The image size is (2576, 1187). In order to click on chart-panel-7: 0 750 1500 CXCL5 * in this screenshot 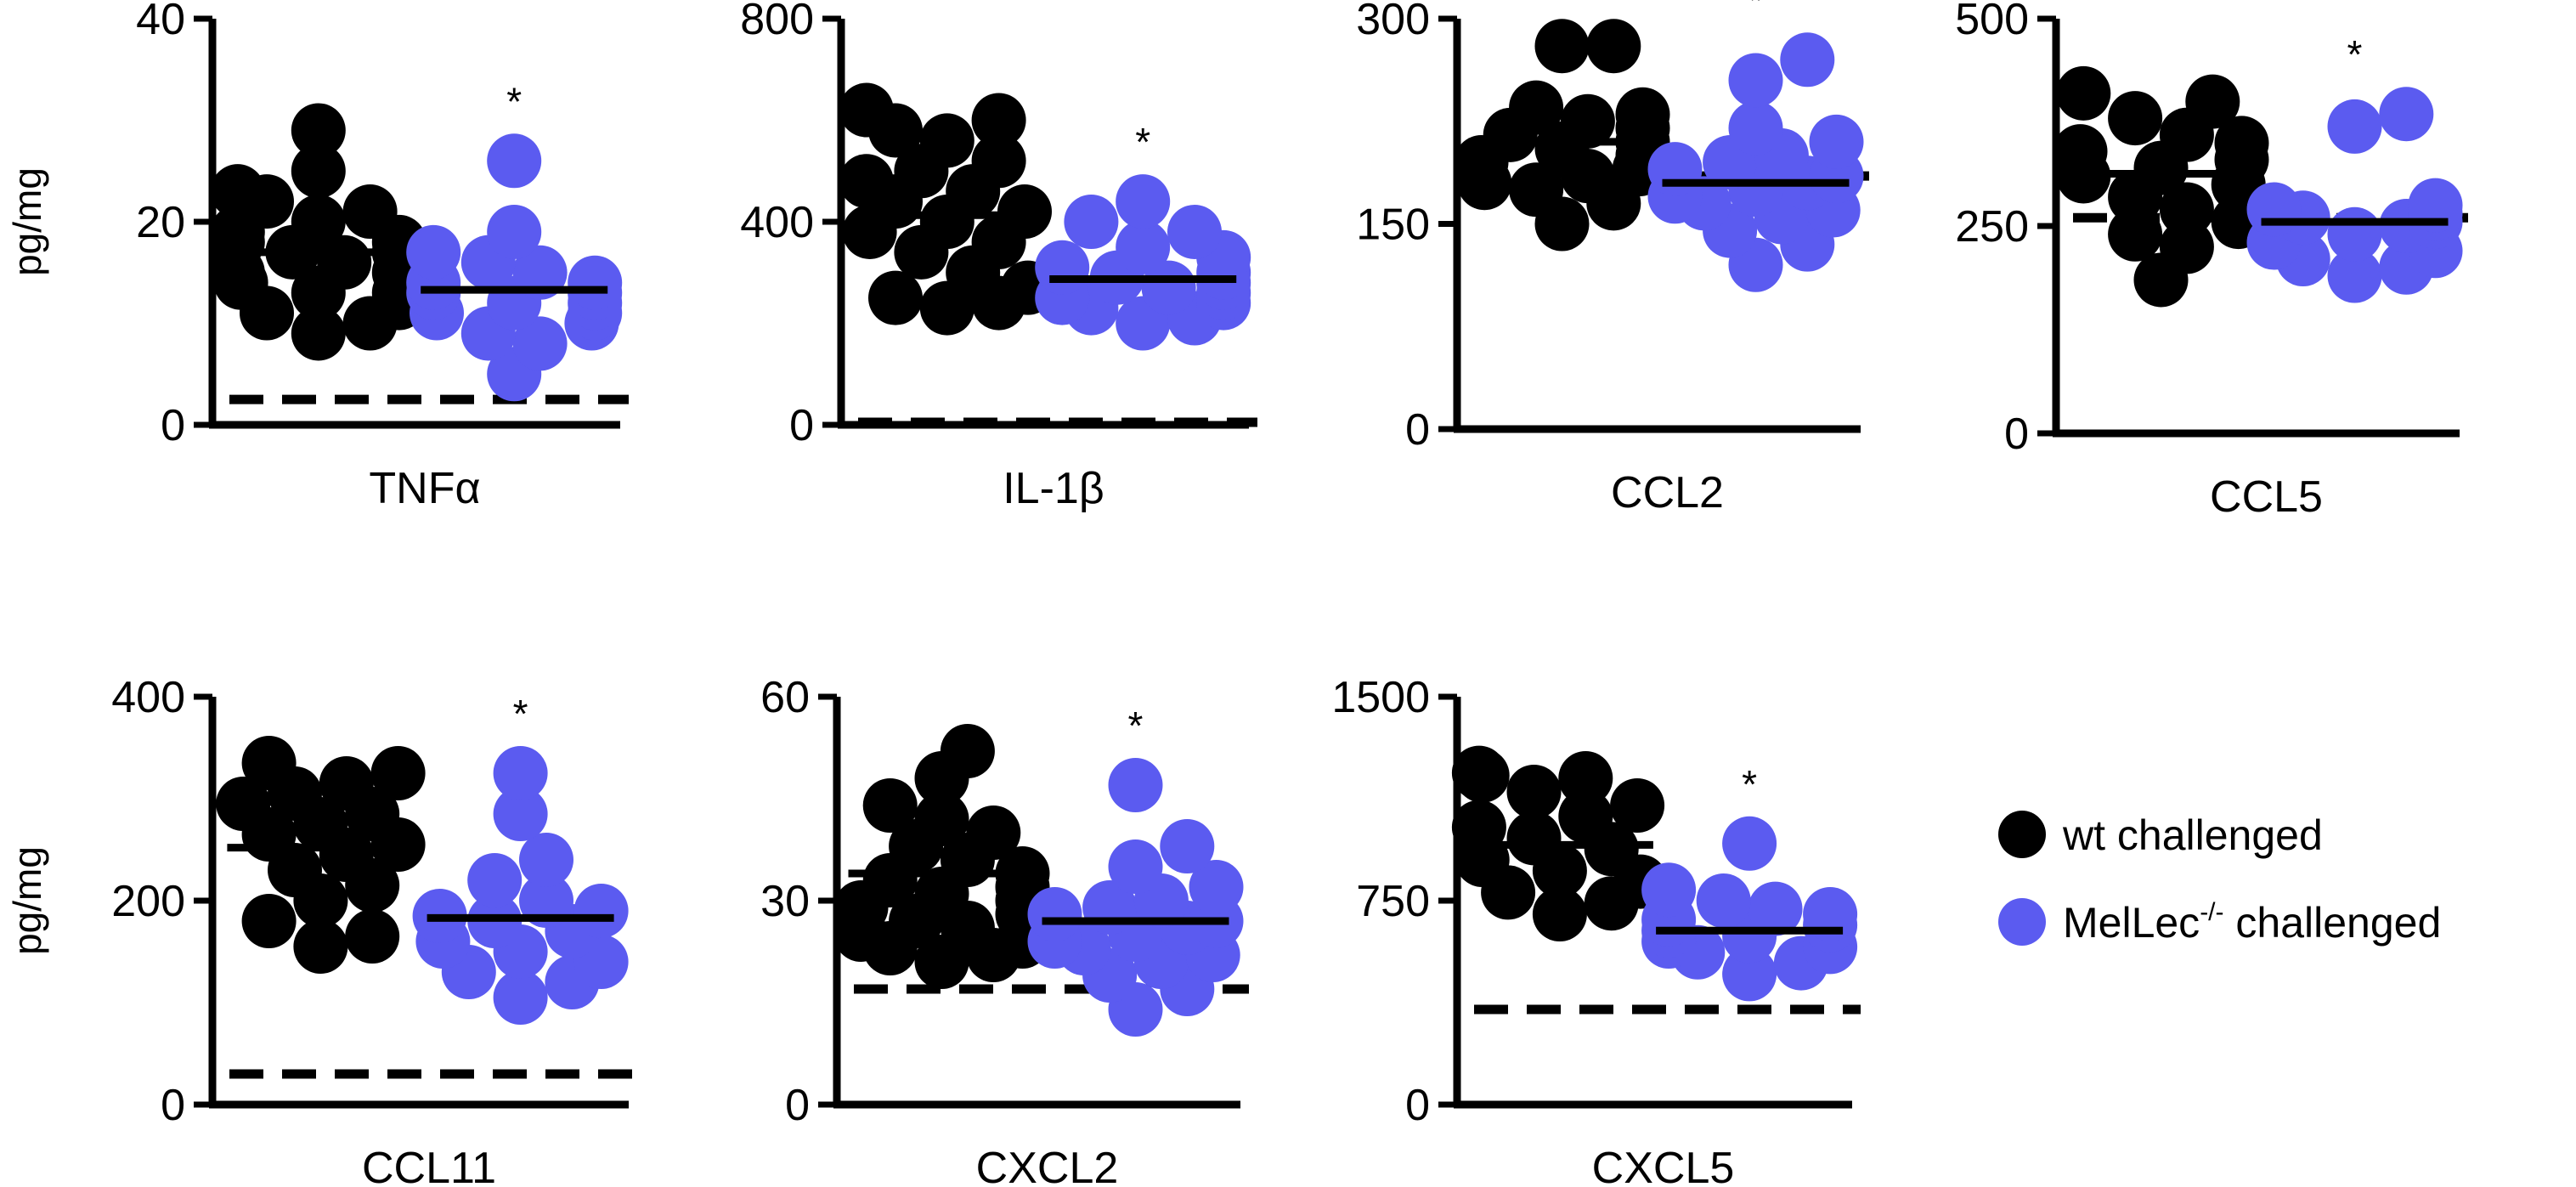, I will do `click(1596, 930)`.